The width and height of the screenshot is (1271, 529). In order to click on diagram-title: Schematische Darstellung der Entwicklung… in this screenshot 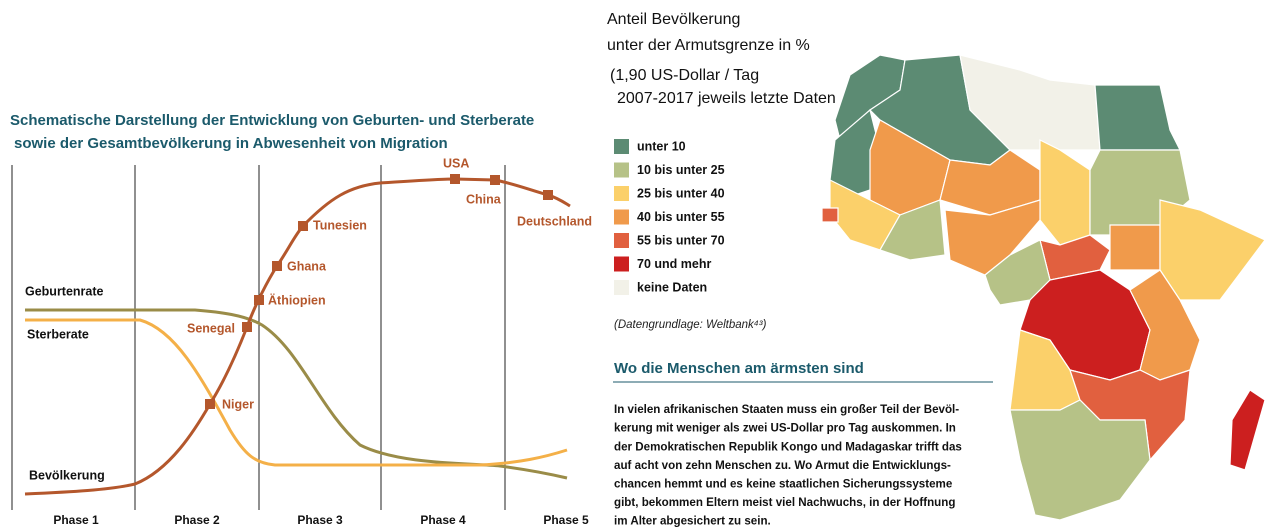, I will do `click(272, 120)`.